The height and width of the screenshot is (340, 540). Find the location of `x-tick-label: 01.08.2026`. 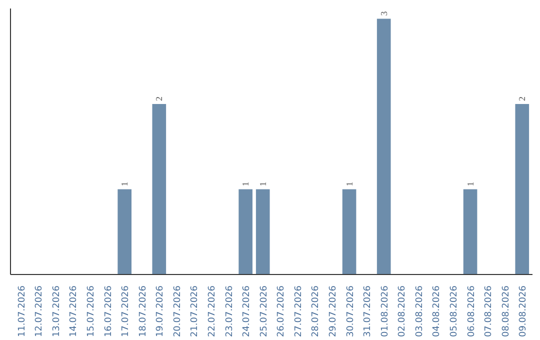

x-tick-label: 01.08.2026 is located at coordinates (385, 311).